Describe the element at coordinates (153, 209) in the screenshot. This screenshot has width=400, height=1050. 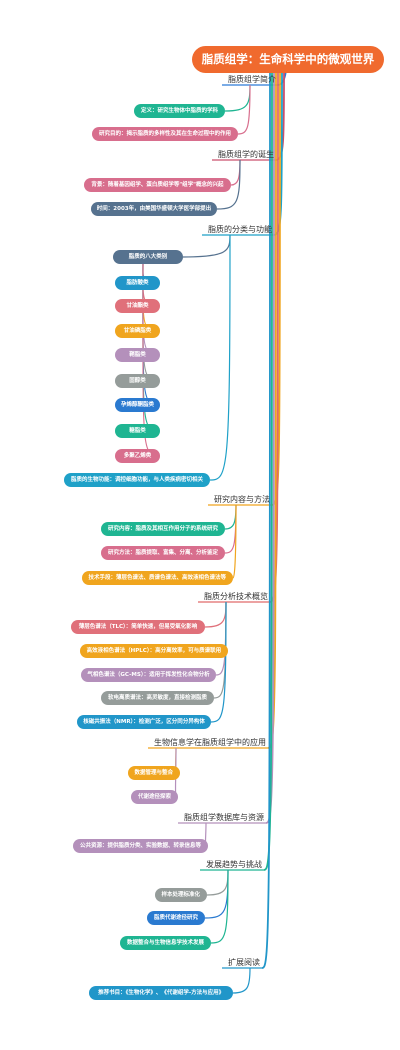
I see `leaf-node: 时间：2003年，由美国华盛顿大学医学部提出` at that location.